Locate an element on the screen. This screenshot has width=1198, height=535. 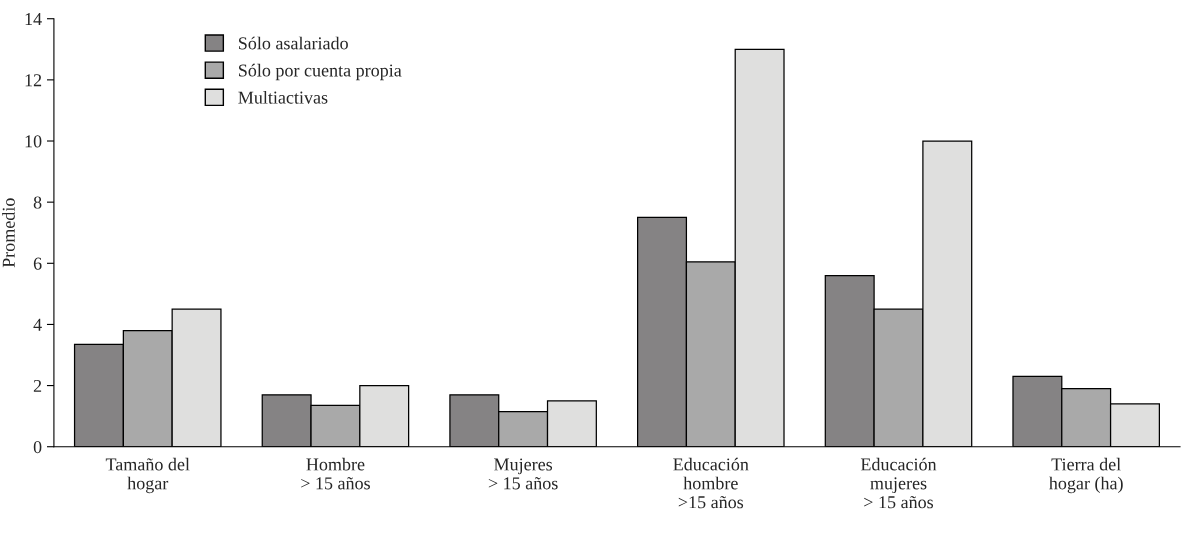
legend-label: Sólo asalariado is located at coordinates (293, 43).